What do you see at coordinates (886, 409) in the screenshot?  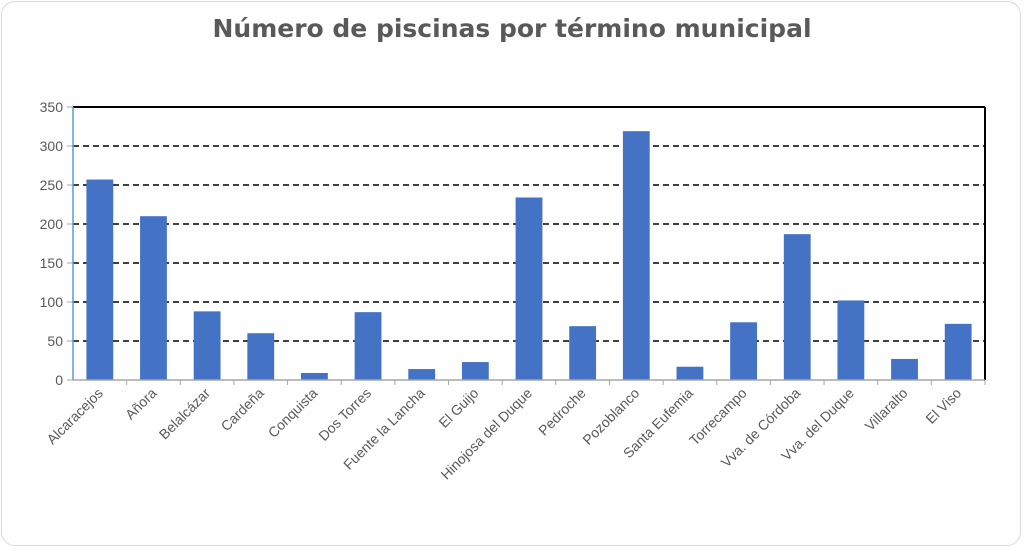 I see `x-tick-label: Villaralto` at bounding box center [886, 409].